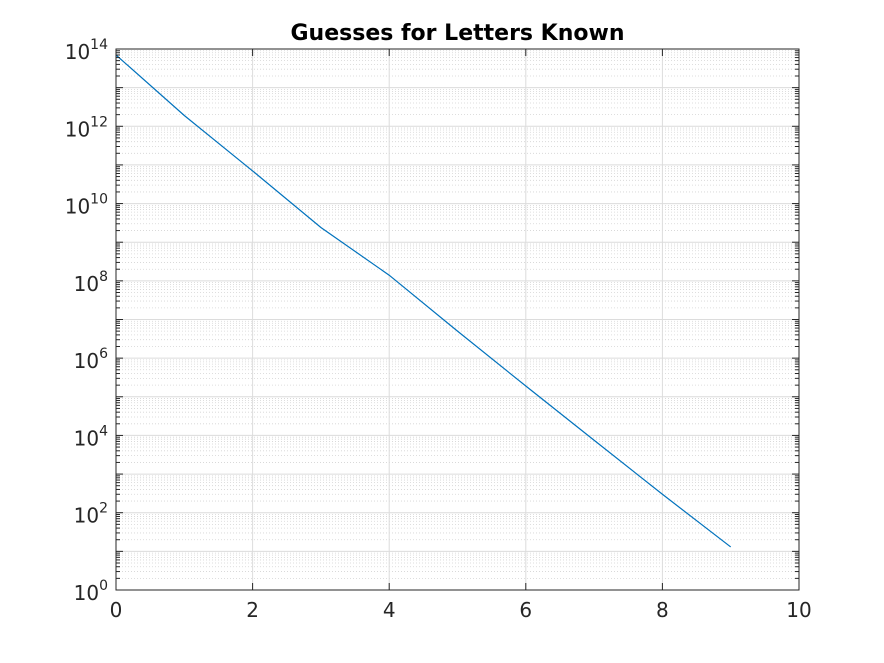  What do you see at coordinates (662, 610) in the screenshot?
I see `x-tick-label: 8` at bounding box center [662, 610].